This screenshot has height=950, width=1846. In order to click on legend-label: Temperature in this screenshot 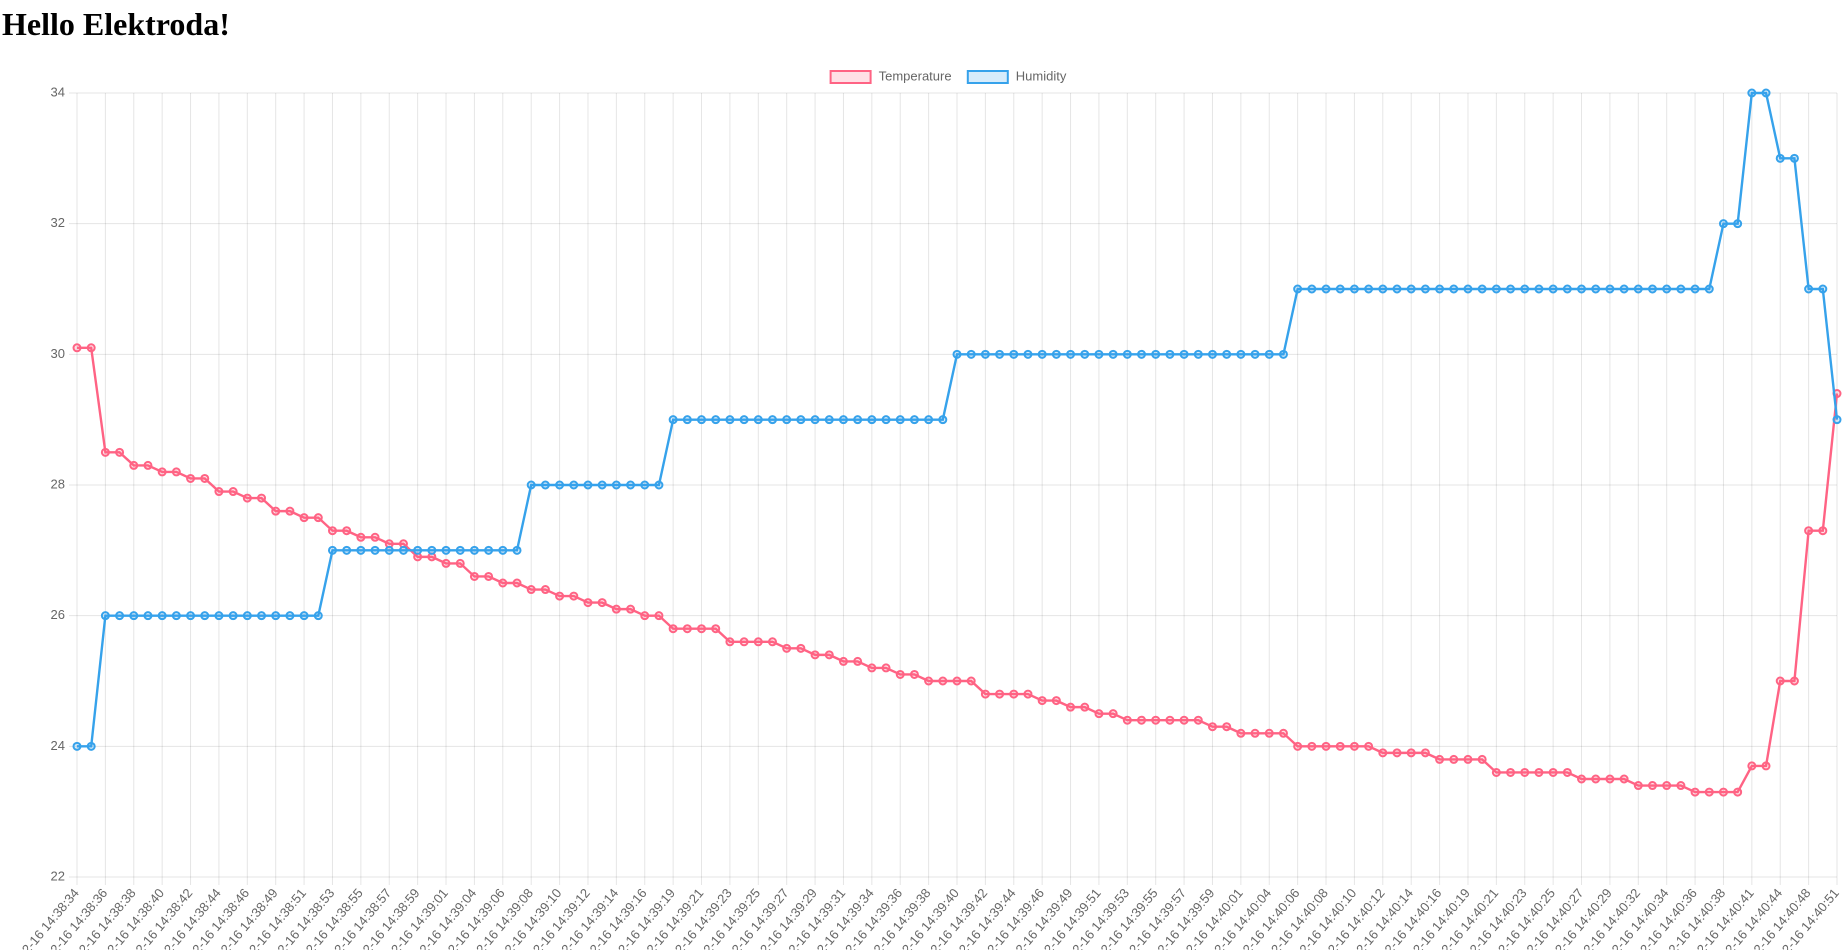, I will do `click(915, 75)`.